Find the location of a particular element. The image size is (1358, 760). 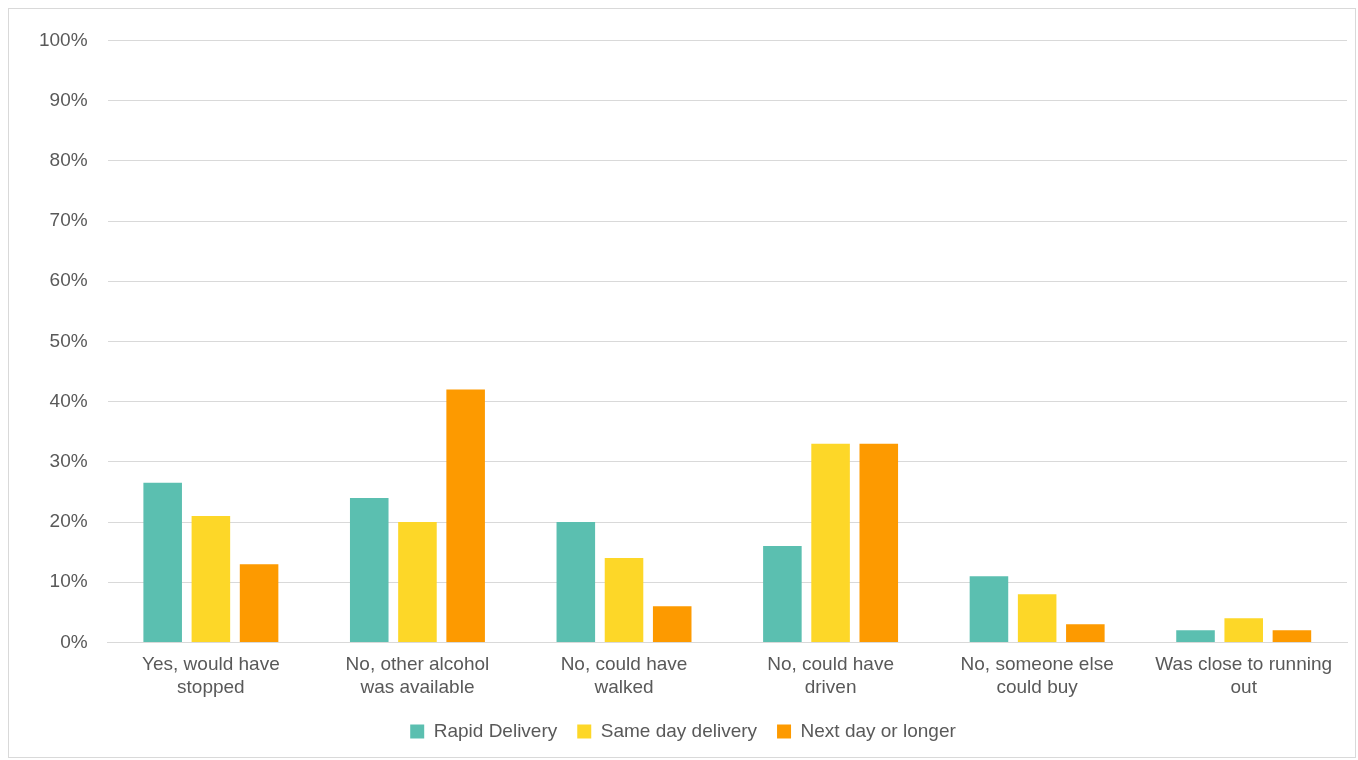

y-tick-label: 20% is located at coordinates (68, 521).